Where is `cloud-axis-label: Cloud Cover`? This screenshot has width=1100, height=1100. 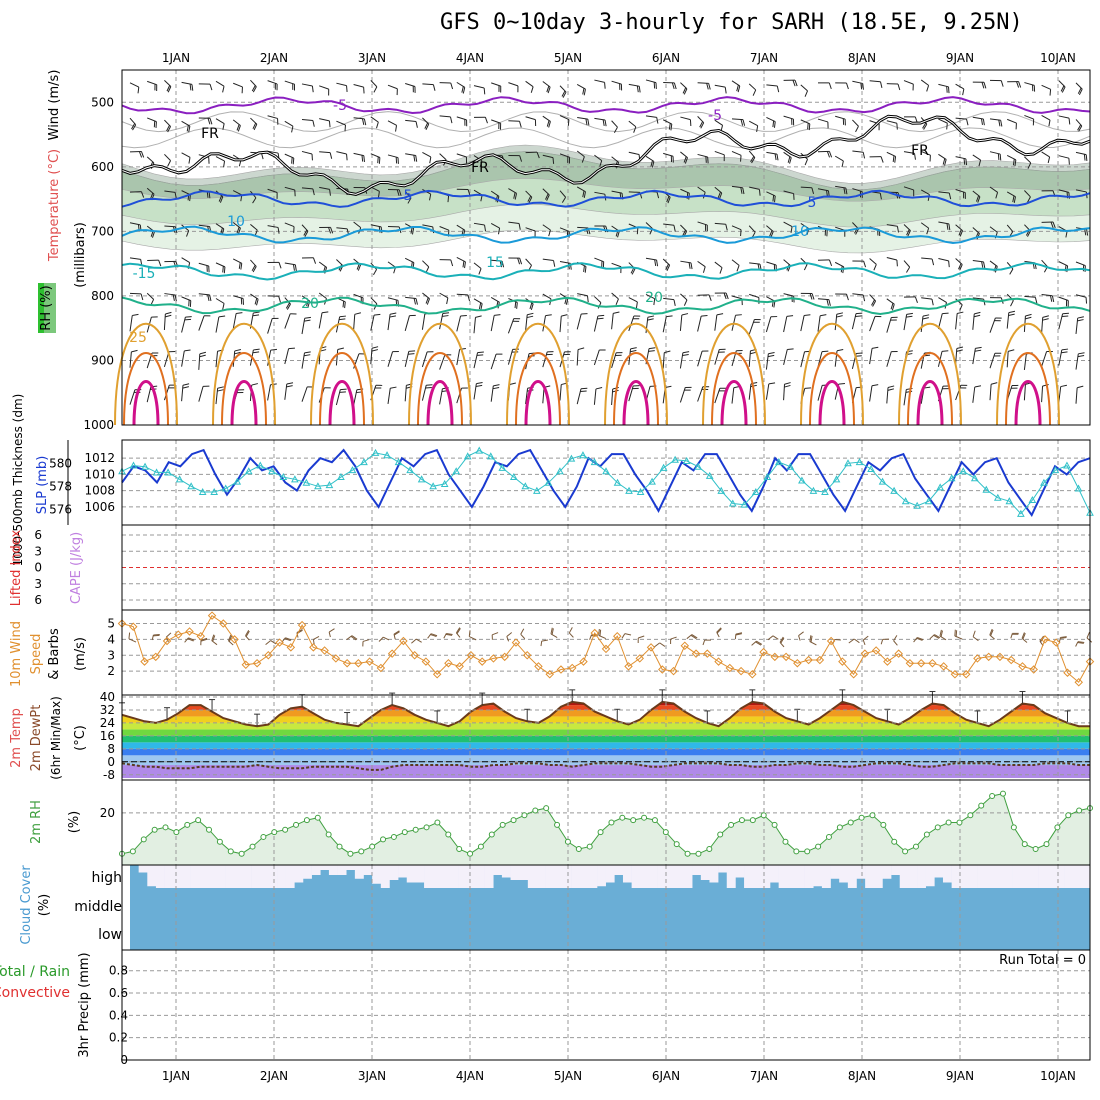 cloud-axis-label: Cloud Cover is located at coordinates (26, 905).